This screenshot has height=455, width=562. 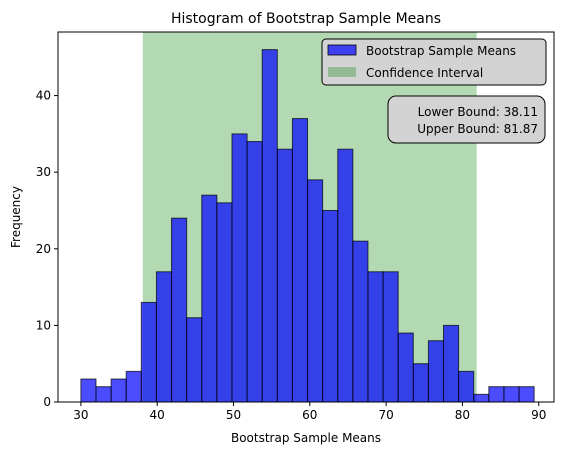 What do you see at coordinates (43, 325) in the screenshot?
I see `y-tick-label: 10` at bounding box center [43, 325].